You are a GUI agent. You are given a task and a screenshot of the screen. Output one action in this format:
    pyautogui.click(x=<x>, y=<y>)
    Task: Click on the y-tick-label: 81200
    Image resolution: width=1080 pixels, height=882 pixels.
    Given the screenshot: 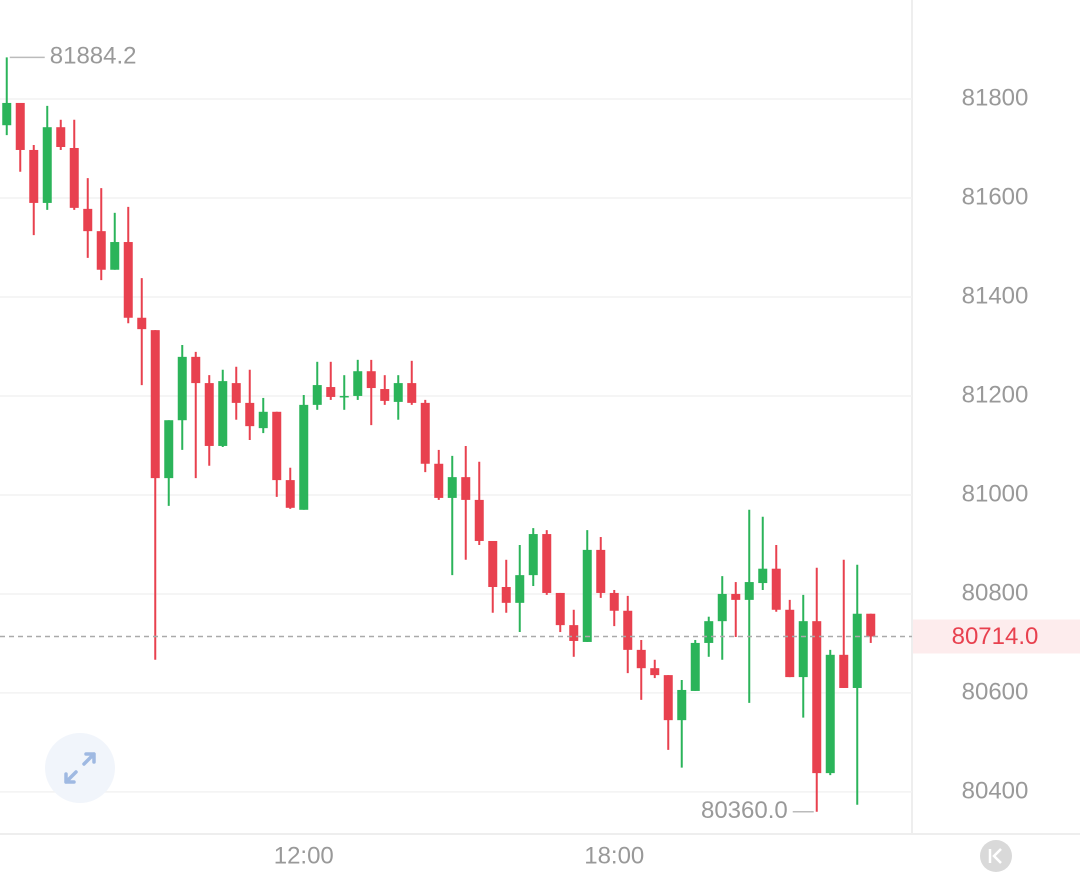 What is the action you would take?
    pyautogui.click(x=995, y=394)
    